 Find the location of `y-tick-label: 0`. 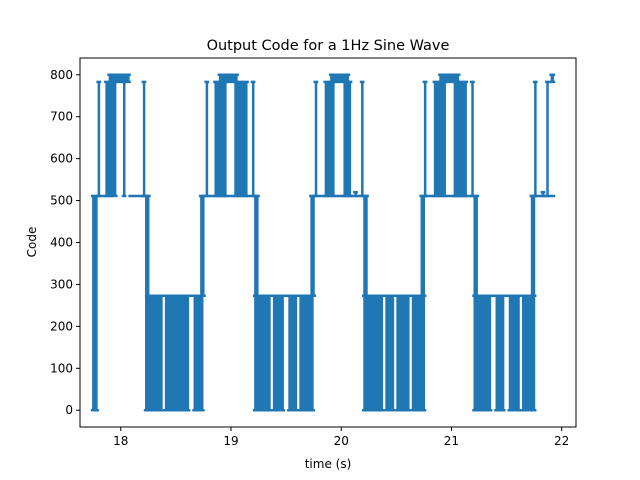

y-tick-label: 0 is located at coordinates (69, 410).